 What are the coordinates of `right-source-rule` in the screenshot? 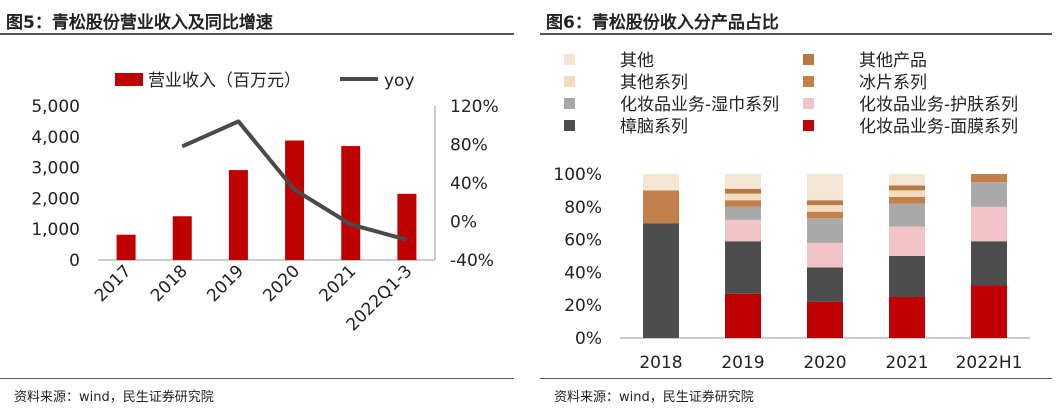 It's located at (796, 378).